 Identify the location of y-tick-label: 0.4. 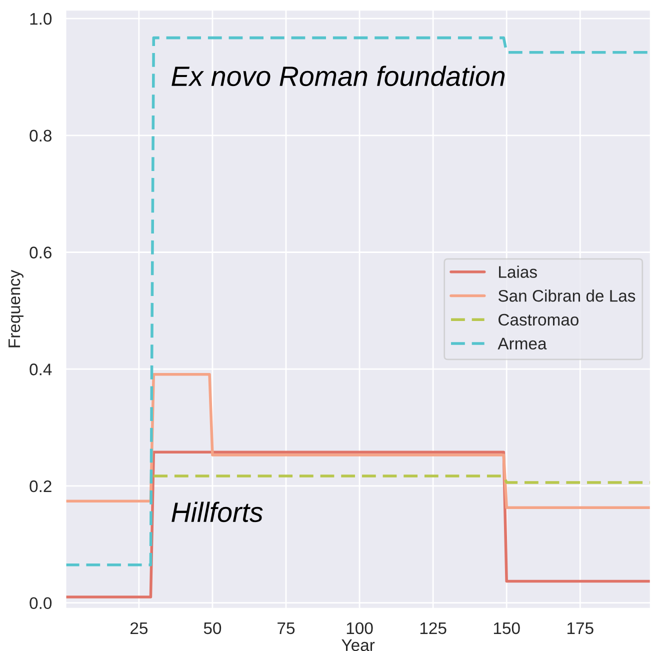
(41, 370).